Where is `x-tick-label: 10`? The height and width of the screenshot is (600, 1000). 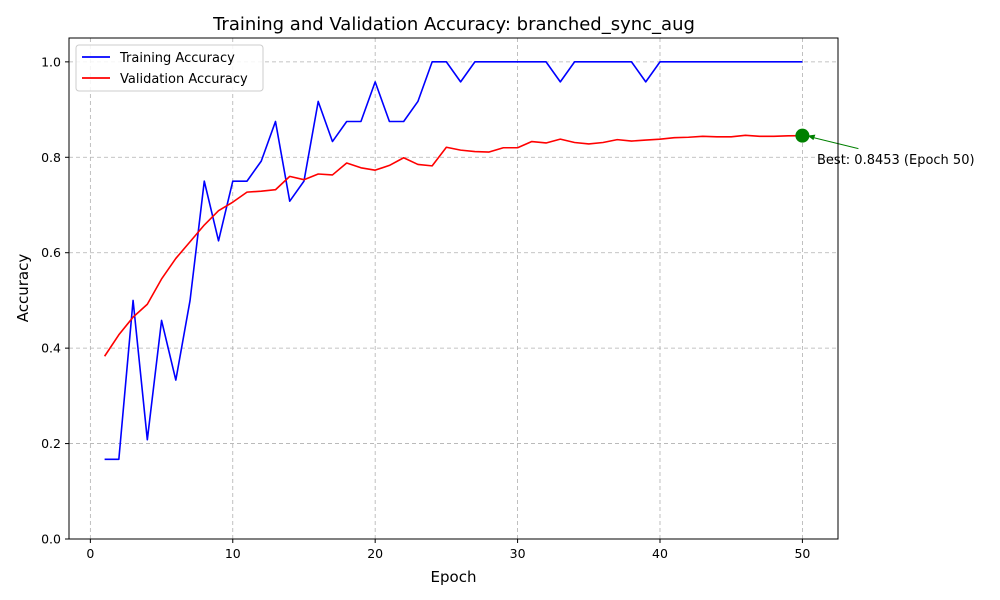
x-tick-label: 10 is located at coordinates (233, 553).